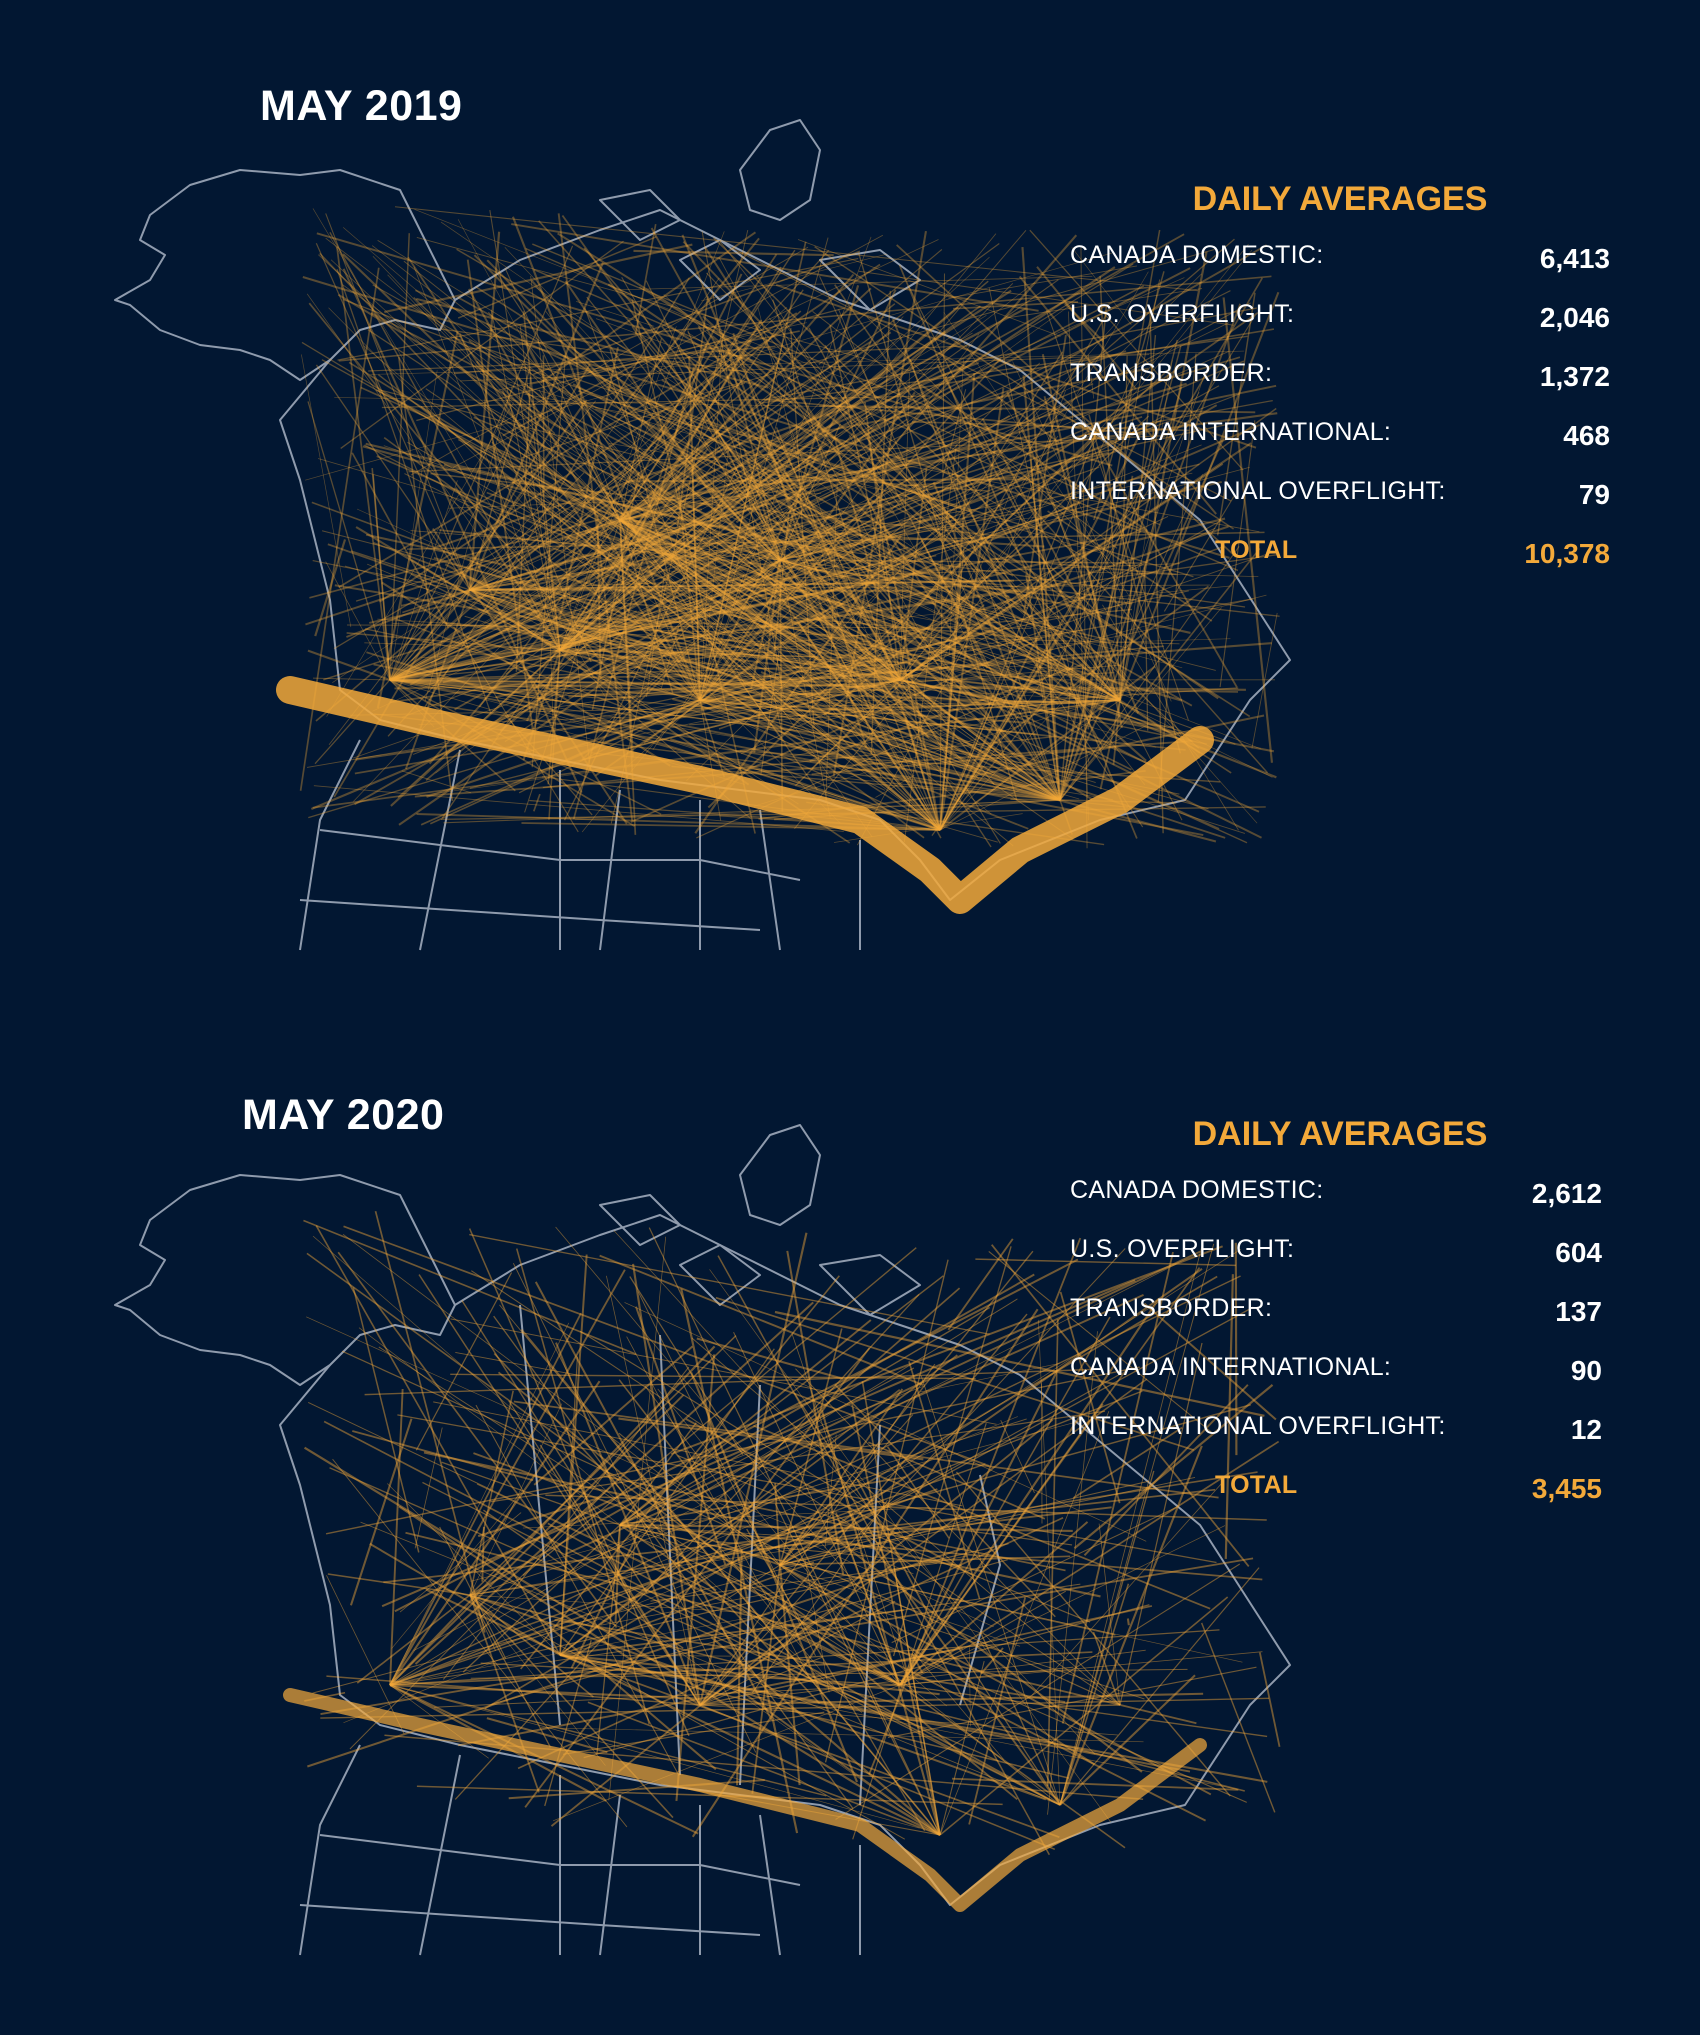 The height and width of the screenshot is (2035, 1700). I want to click on us-states, so click(580, 1850).